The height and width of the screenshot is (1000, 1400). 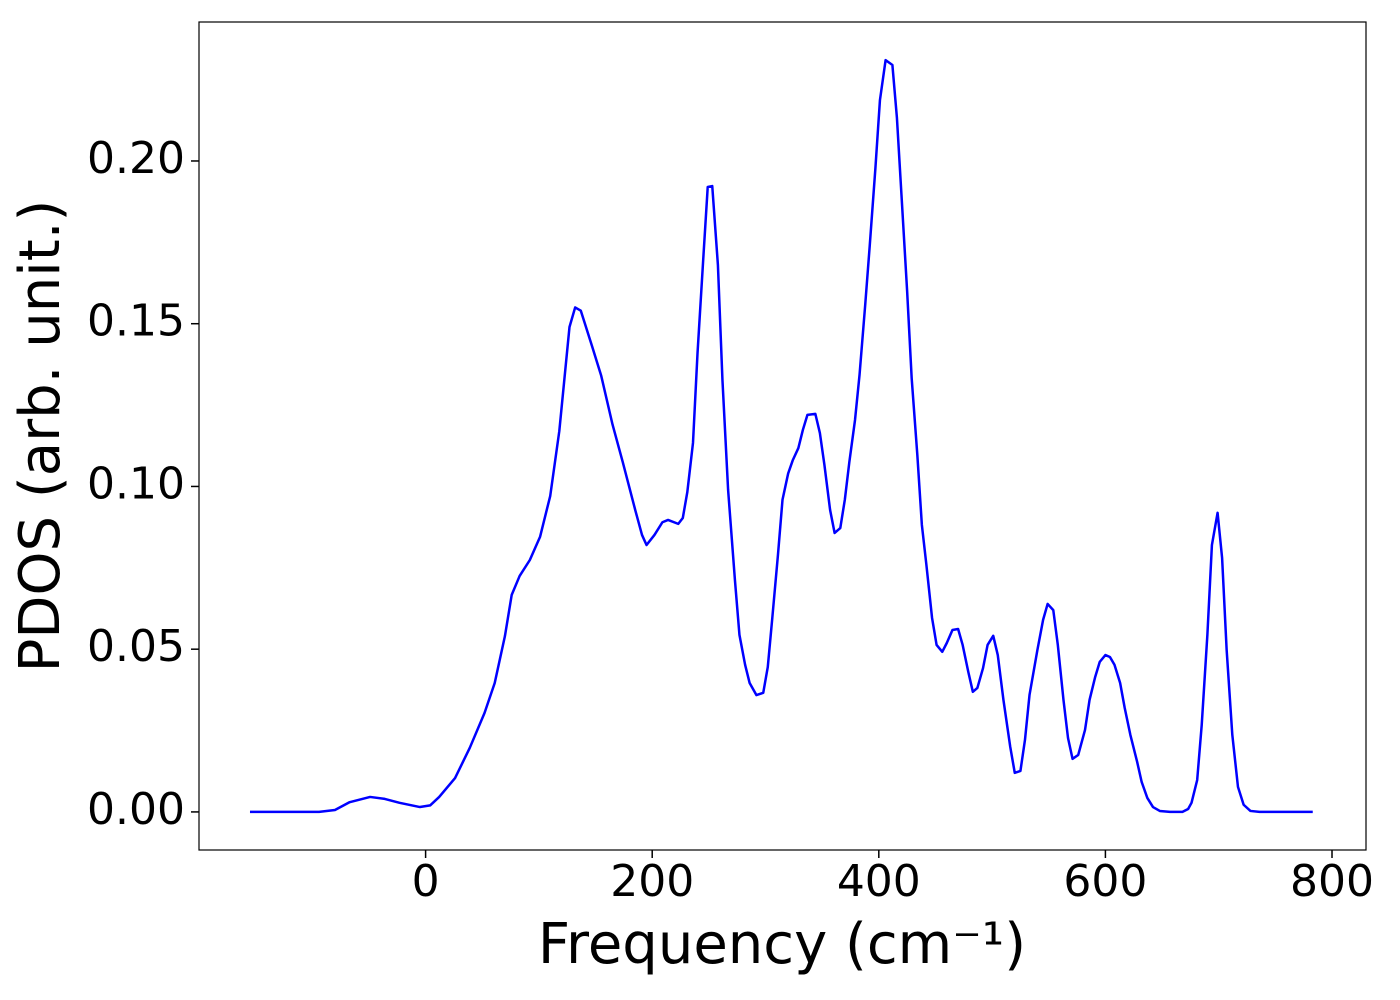 What do you see at coordinates (136, 321) in the screenshot?
I see `y-tick-label: 0.15` at bounding box center [136, 321].